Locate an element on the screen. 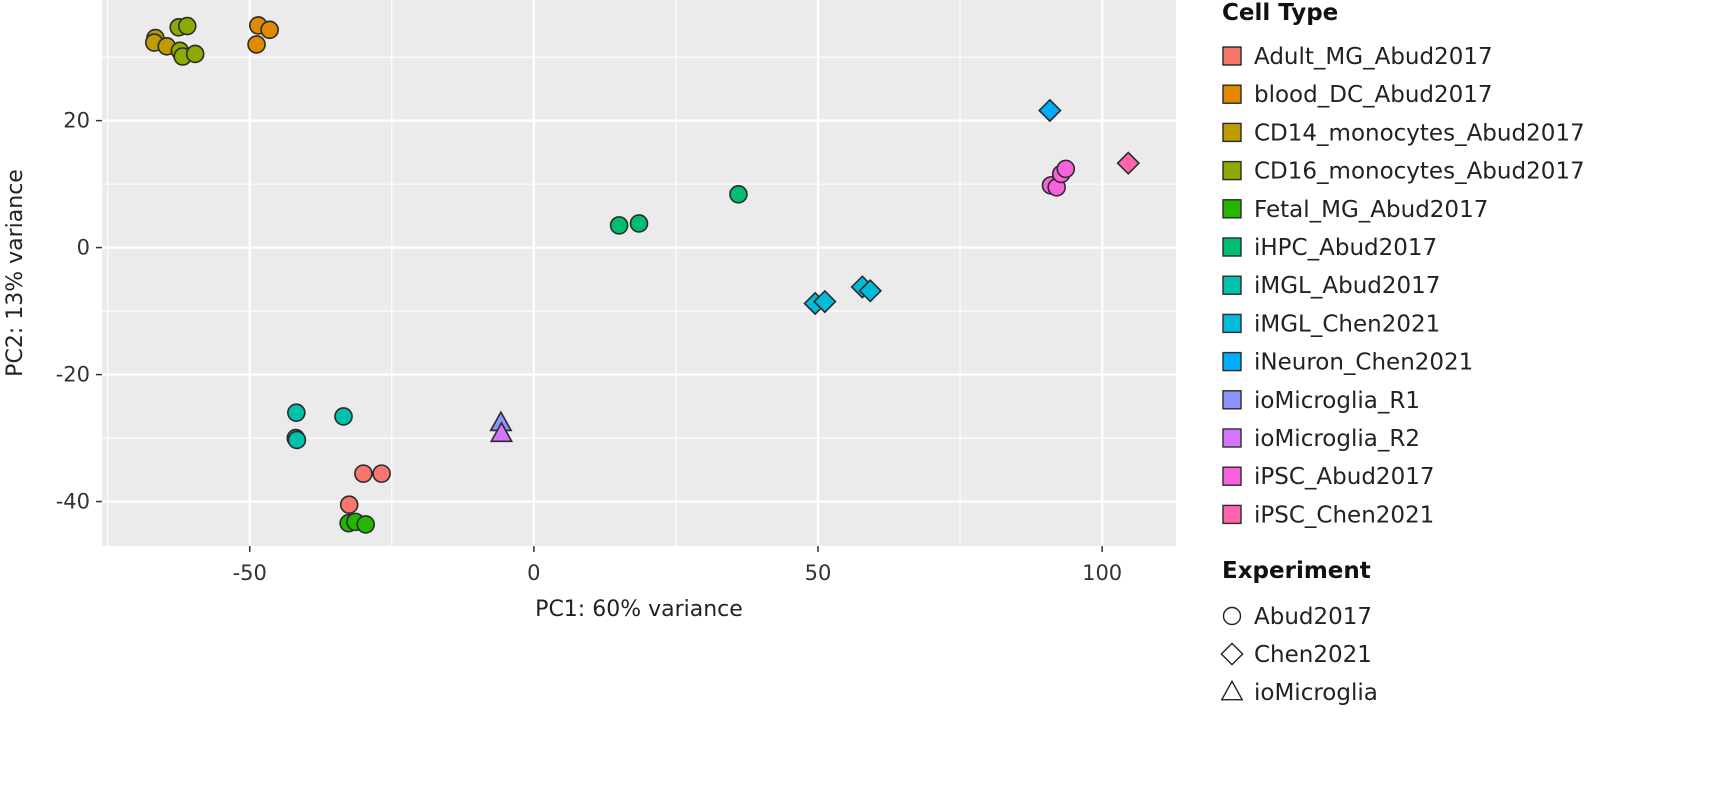  legend-entry-label: ioMicroglia is located at coordinates (1316, 693).